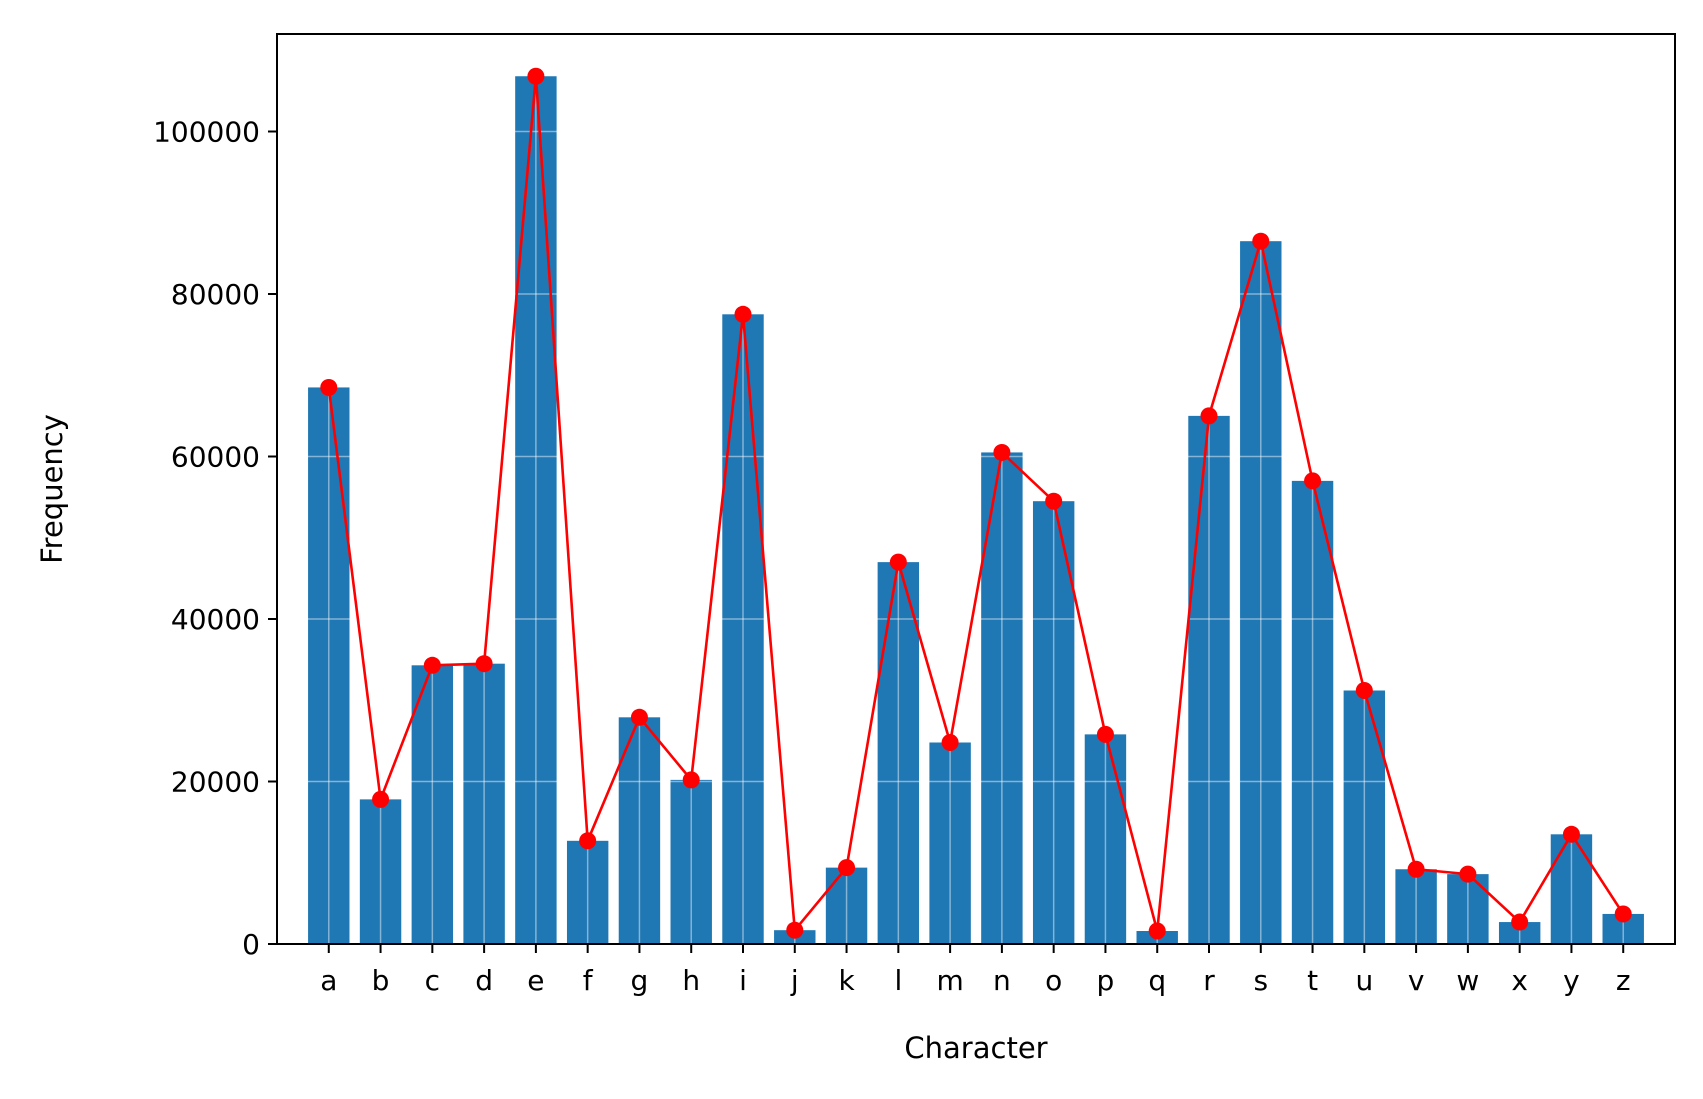  Describe the element at coordinates (215, 619) in the screenshot. I see `y-tick-label: 40000` at that location.